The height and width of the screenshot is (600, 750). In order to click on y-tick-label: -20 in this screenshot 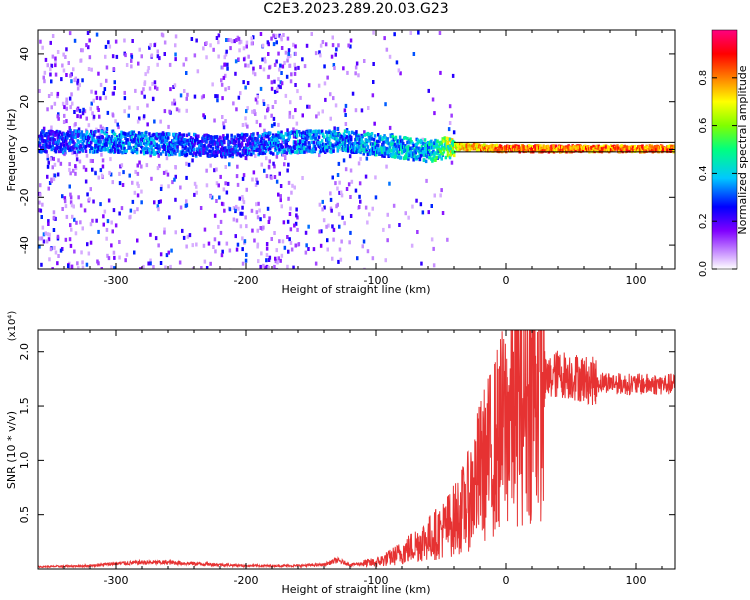, I will do `click(24, 197)`.